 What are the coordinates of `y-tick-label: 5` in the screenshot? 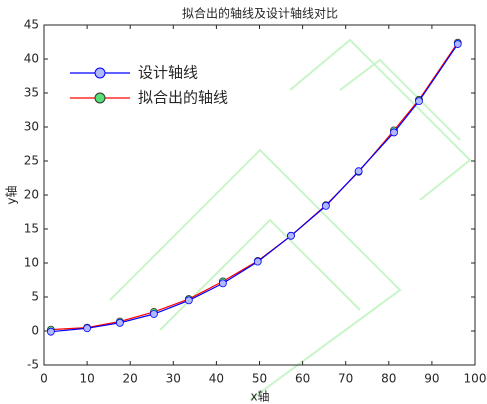 It's located at (35, 297).